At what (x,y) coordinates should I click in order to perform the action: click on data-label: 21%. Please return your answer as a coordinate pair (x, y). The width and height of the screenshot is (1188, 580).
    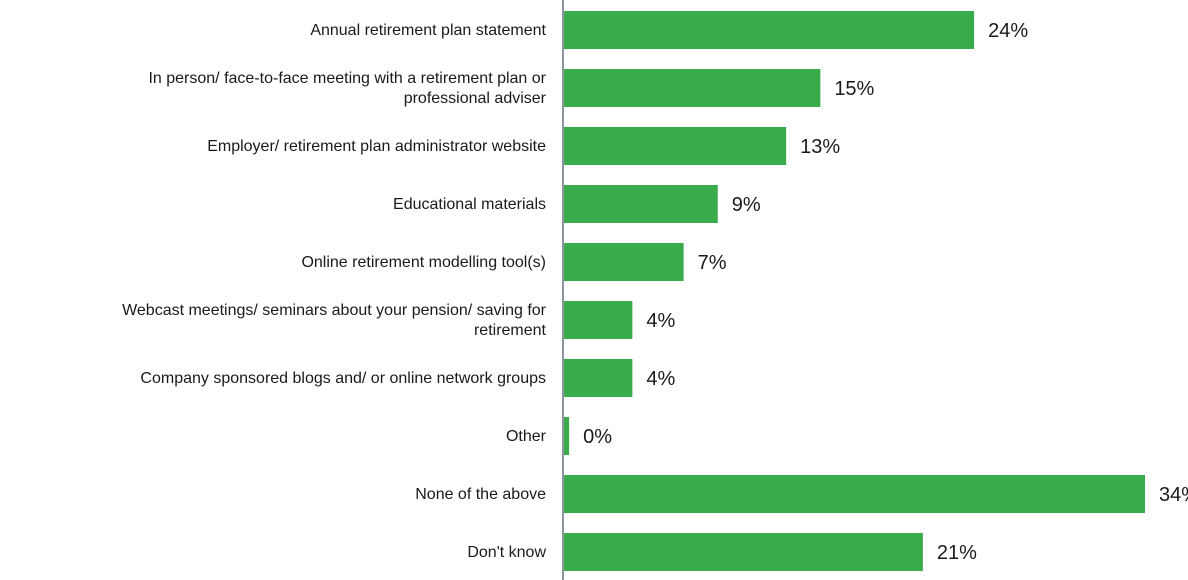
    Looking at the image, I should click on (957, 553).